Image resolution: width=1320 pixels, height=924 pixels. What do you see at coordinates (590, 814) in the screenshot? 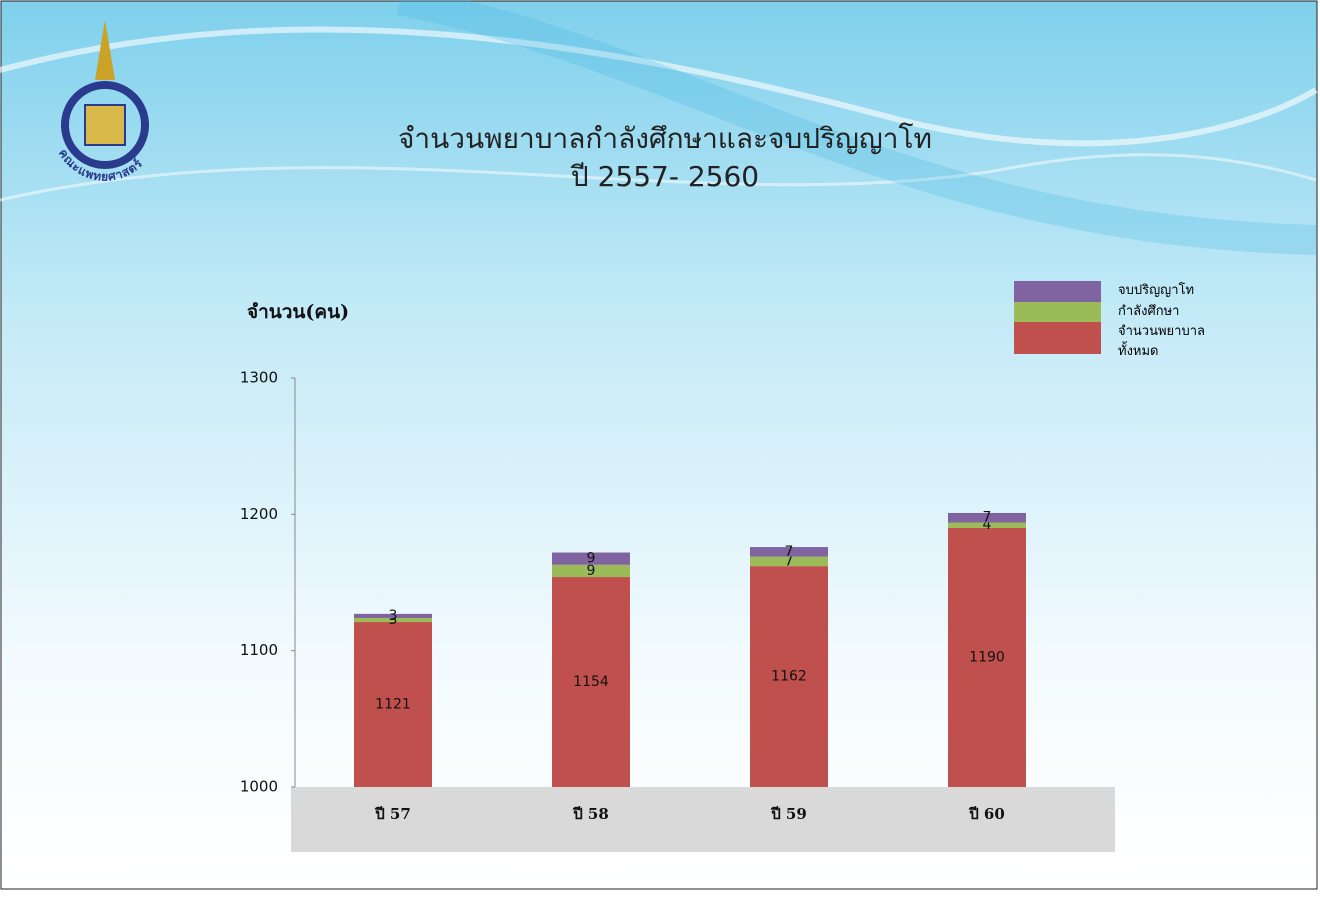
I see `x-tick-label: ปี 58` at bounding box center [590, 814].